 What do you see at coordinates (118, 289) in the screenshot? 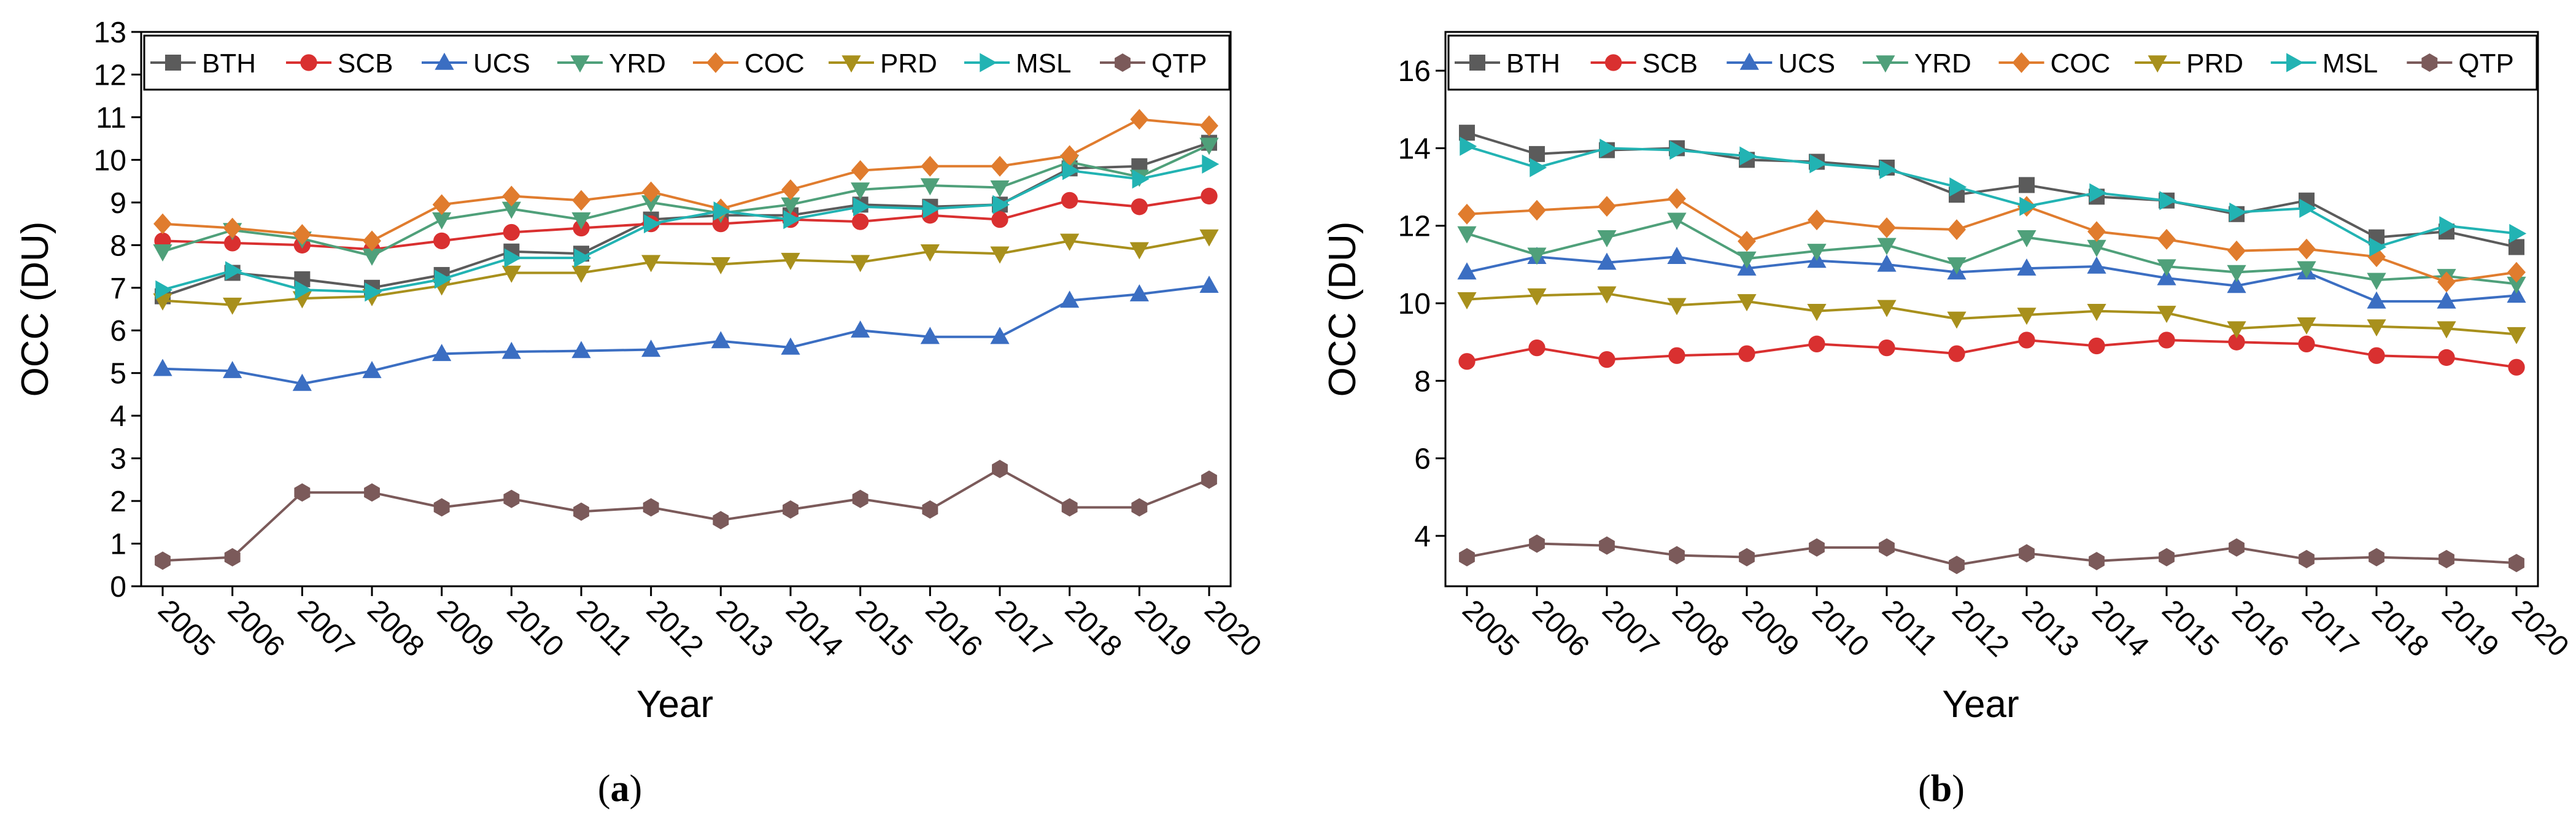
I see `y-tick-label: 7` at bounding box center [118, 289].